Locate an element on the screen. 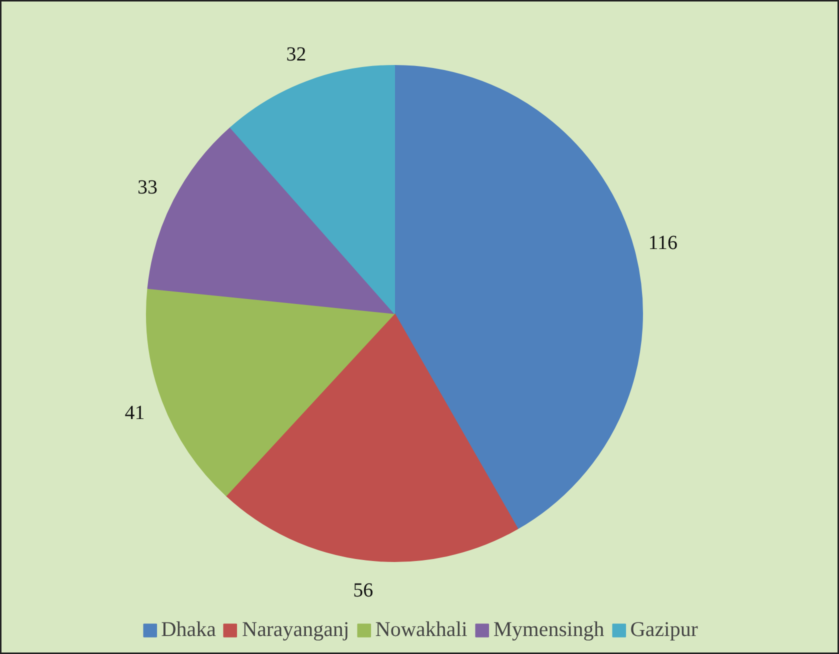 The height and width of the screenshot is (654, 839). legend-label: Mymensingh is located at coordinates (548, 629).